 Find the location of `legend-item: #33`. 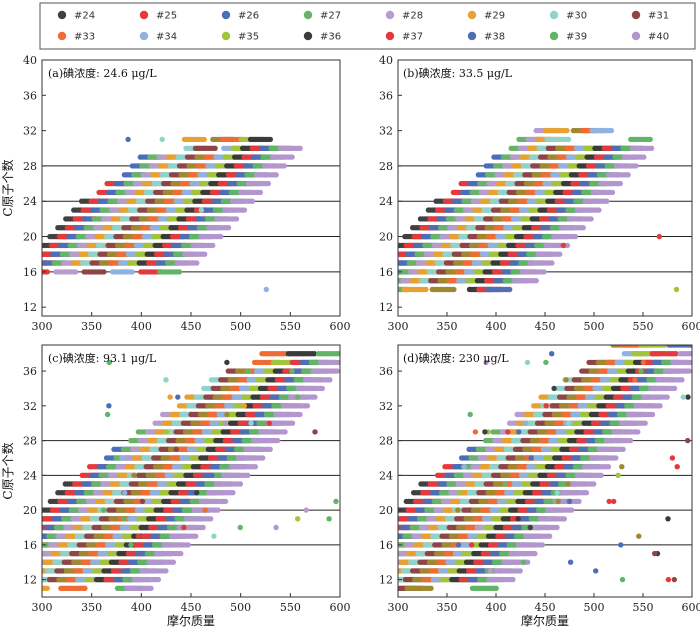

legend-item: #33 is located at coordinates (76, 37).